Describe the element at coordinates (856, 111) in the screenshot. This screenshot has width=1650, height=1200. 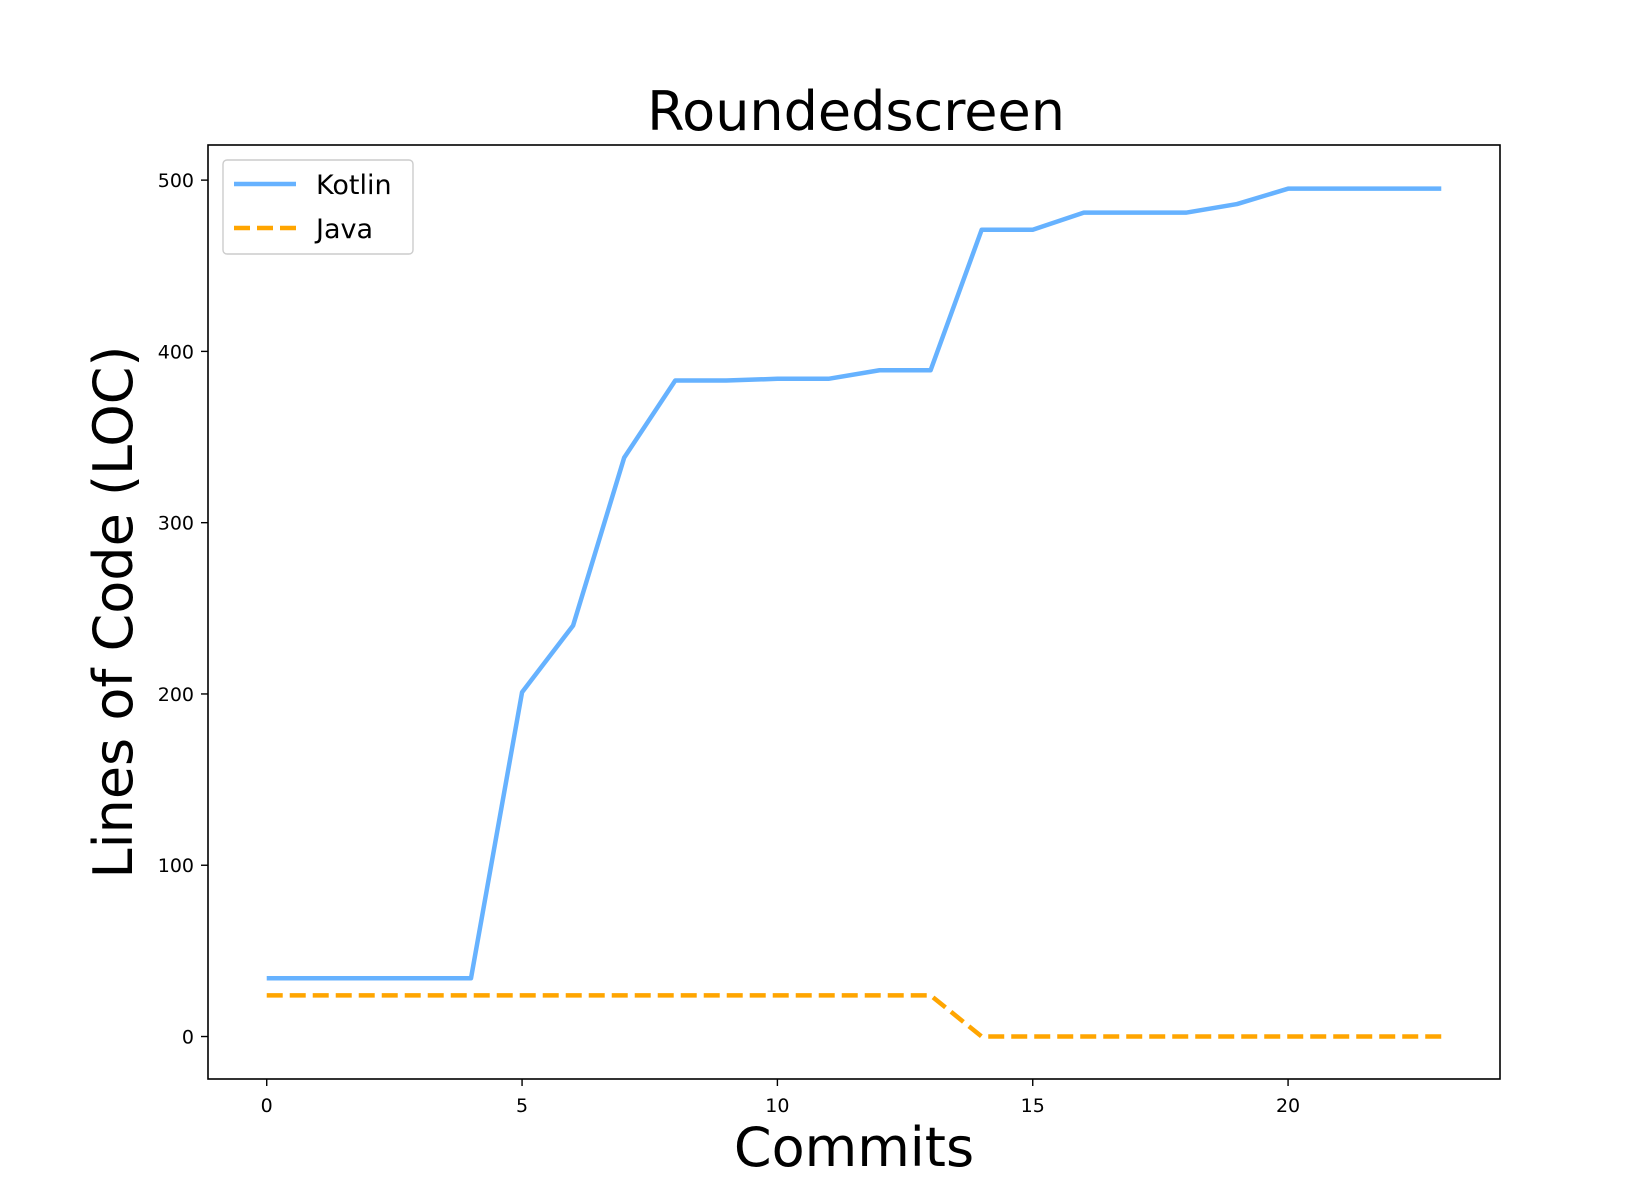
I see `chart-title: Roundedscreen` at that location.